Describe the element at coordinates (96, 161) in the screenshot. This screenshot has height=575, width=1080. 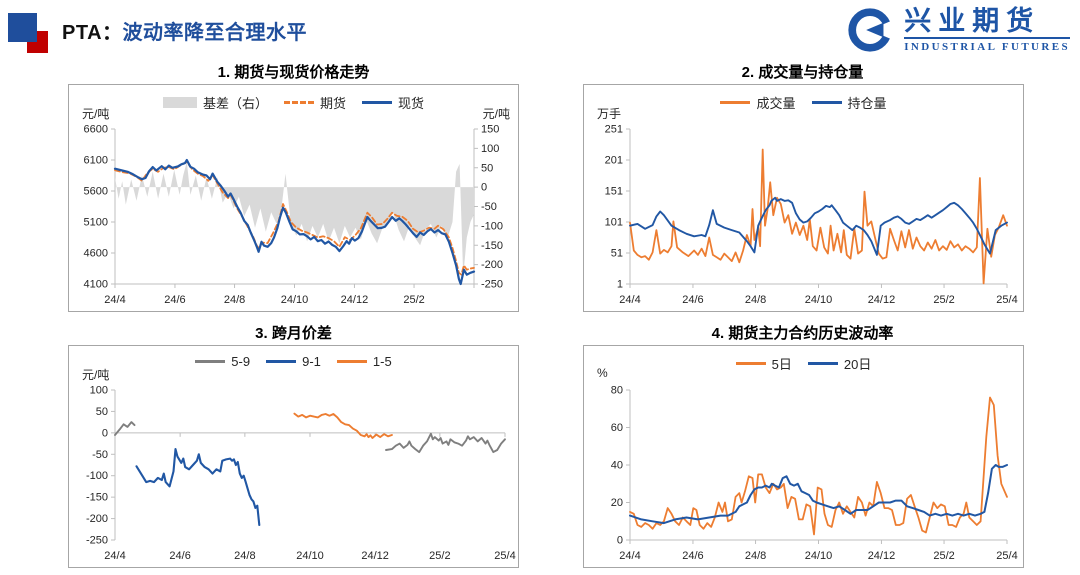
I see `svg-text: 6100` at that location.